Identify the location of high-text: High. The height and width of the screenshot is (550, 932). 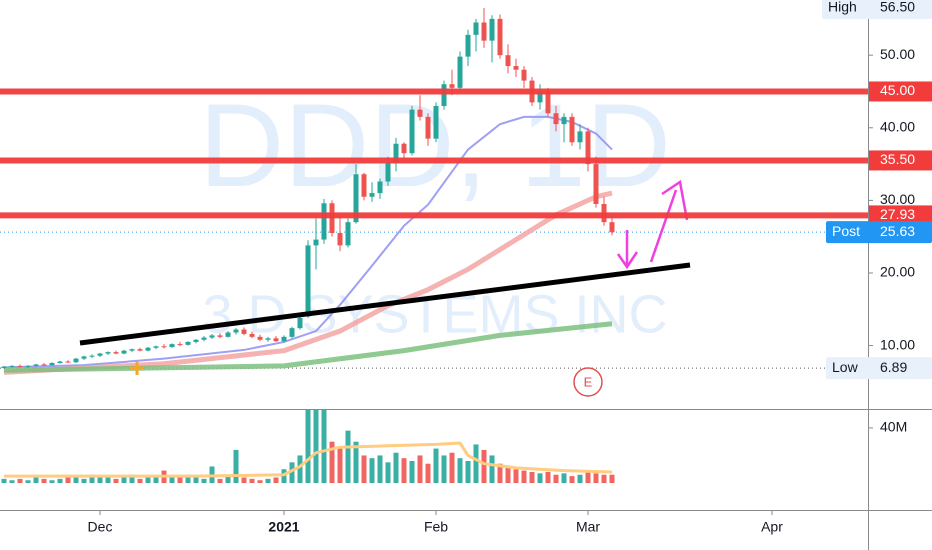
(842, 7).